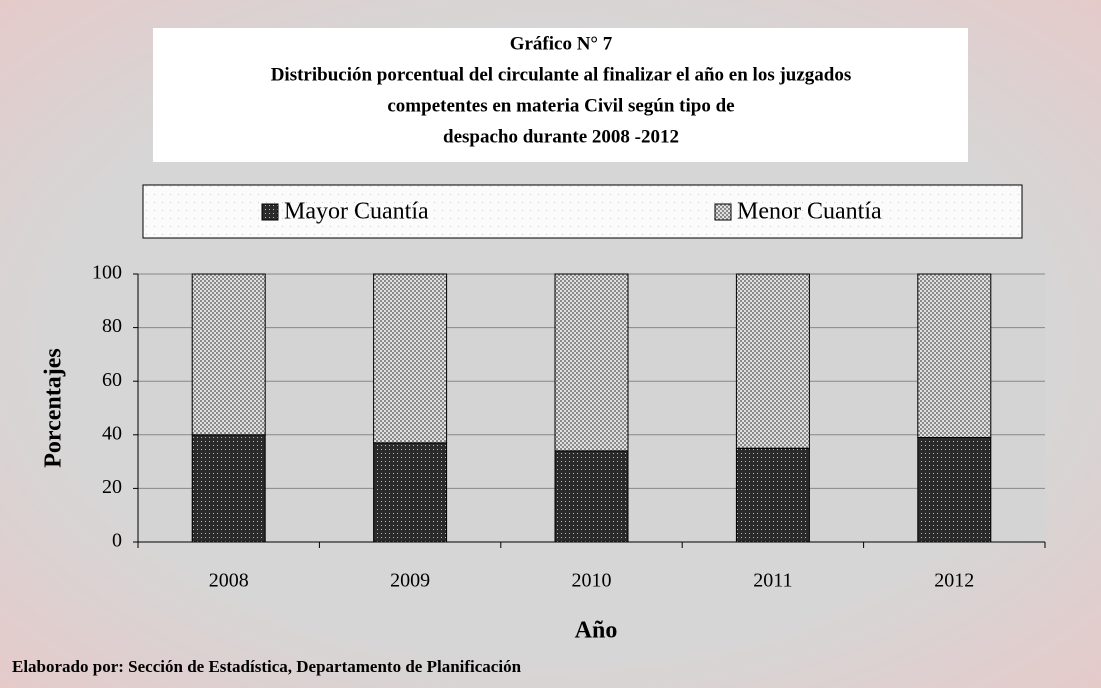  What do you see at coordinates (592, 581) in the screenshot?
I see `x-tick-label: 2010` at bounding box center [592, 581].